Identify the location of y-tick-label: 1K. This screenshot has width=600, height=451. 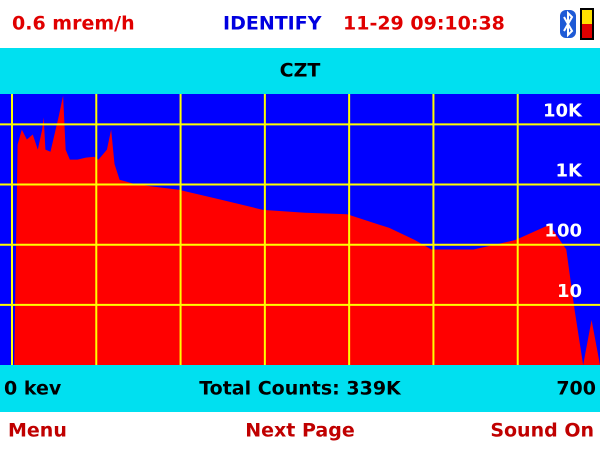
(570, 171).